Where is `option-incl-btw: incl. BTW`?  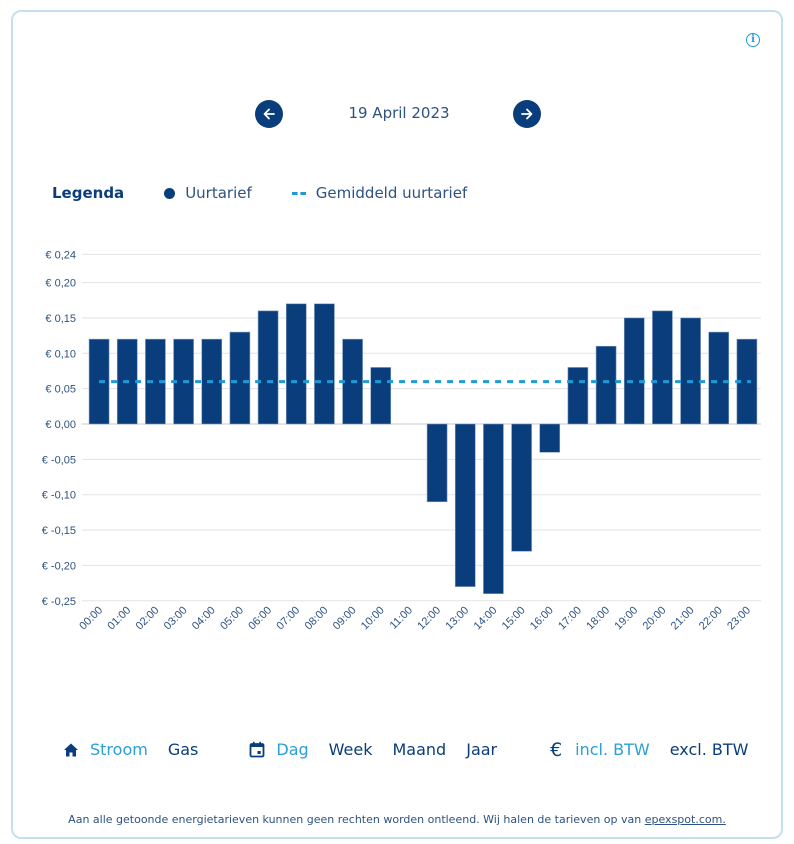 option-incl-btw: incl. BTW is located at coordinates (612, 749).